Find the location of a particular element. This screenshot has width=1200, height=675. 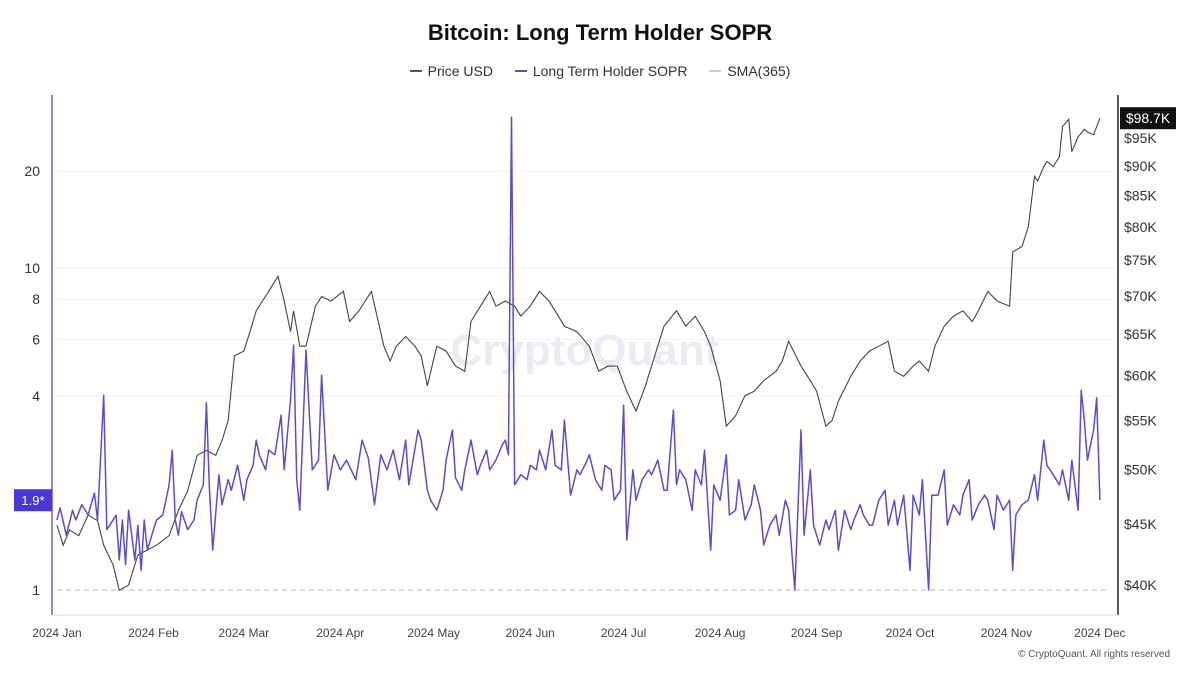

sopr-current-badge: 1.9* is located at coordinates (33, 500).